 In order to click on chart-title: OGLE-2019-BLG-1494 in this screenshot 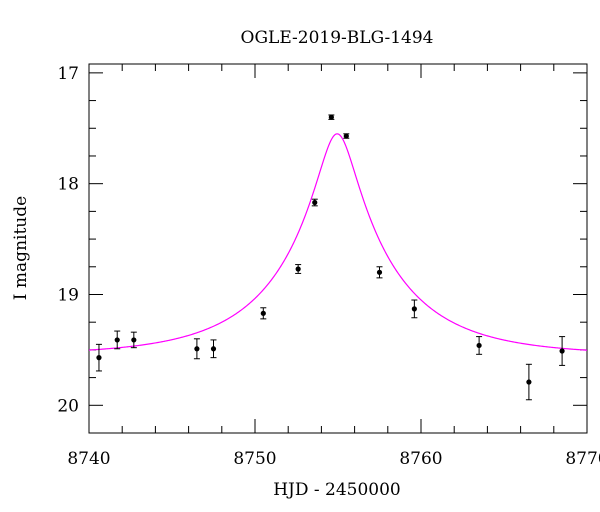, I will do `click(337, 38)`.